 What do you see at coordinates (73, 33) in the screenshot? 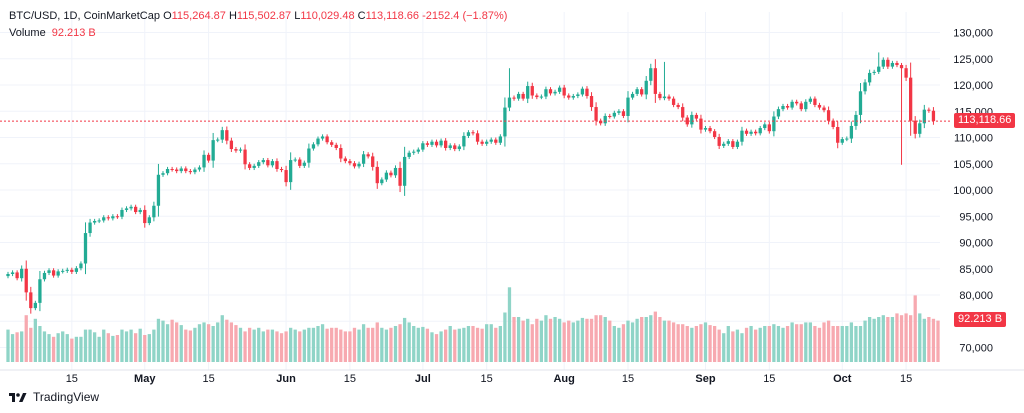
I see `volume-value: 92.213 B` at bounding box center [73, 33].